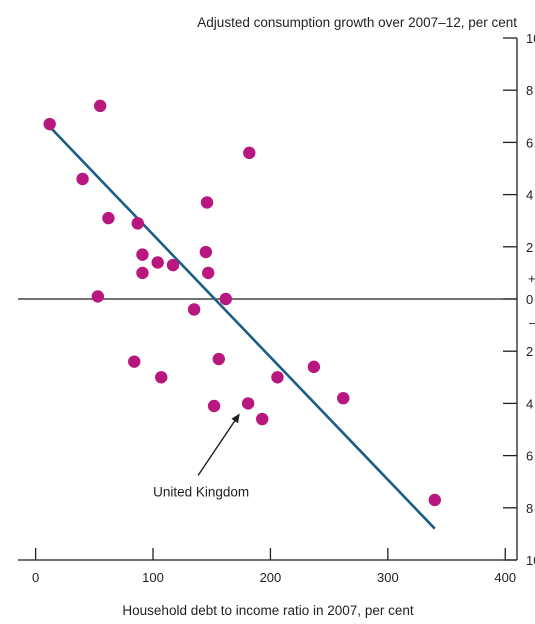 The height and width of the screenshot is (624, 535). I want to click on y-negative-sign: –, so click(532, 322).